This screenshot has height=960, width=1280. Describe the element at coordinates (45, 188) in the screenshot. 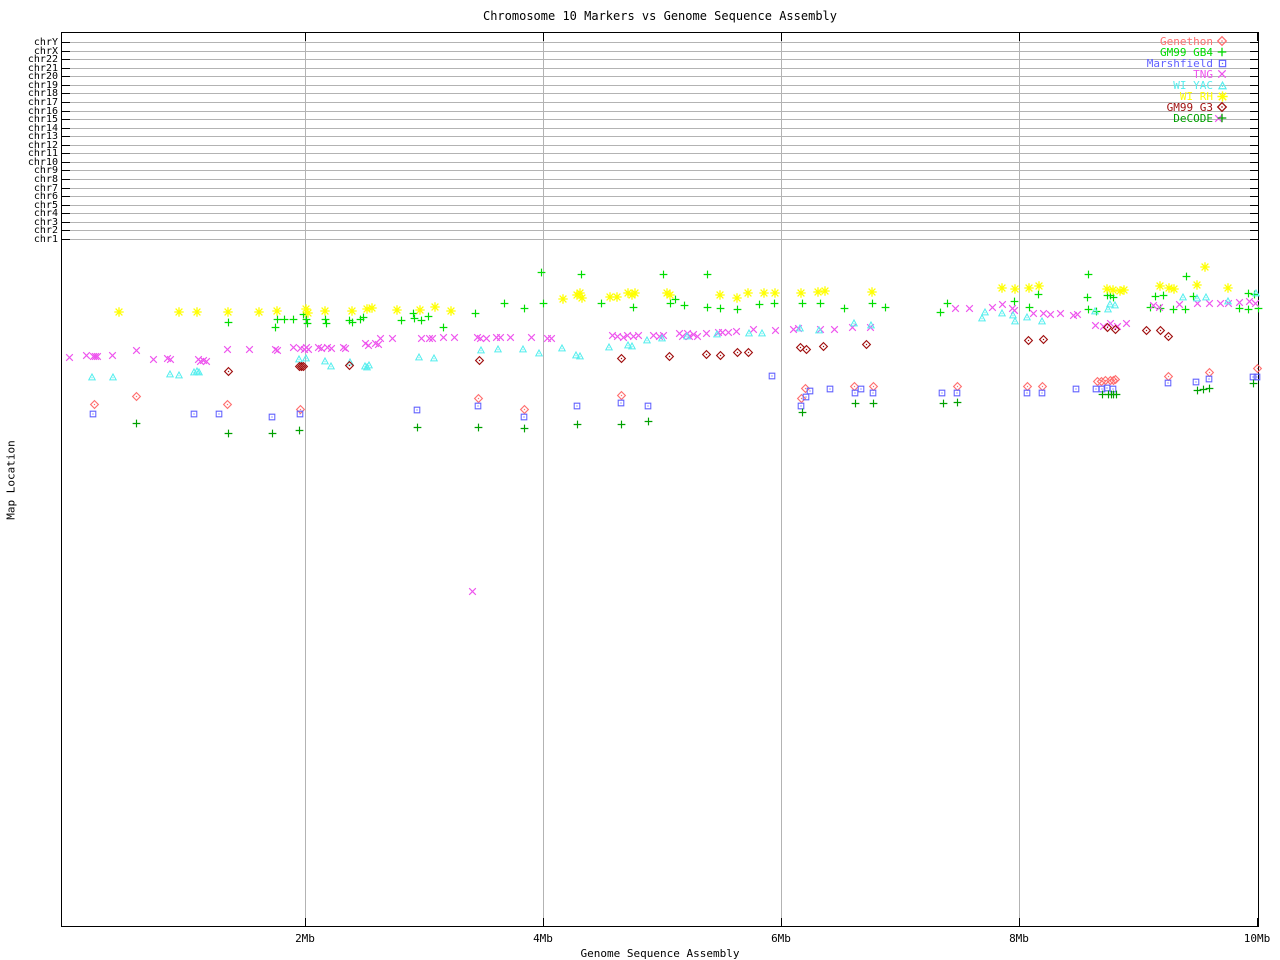

I see `y-tick-label: chr7` at that location.